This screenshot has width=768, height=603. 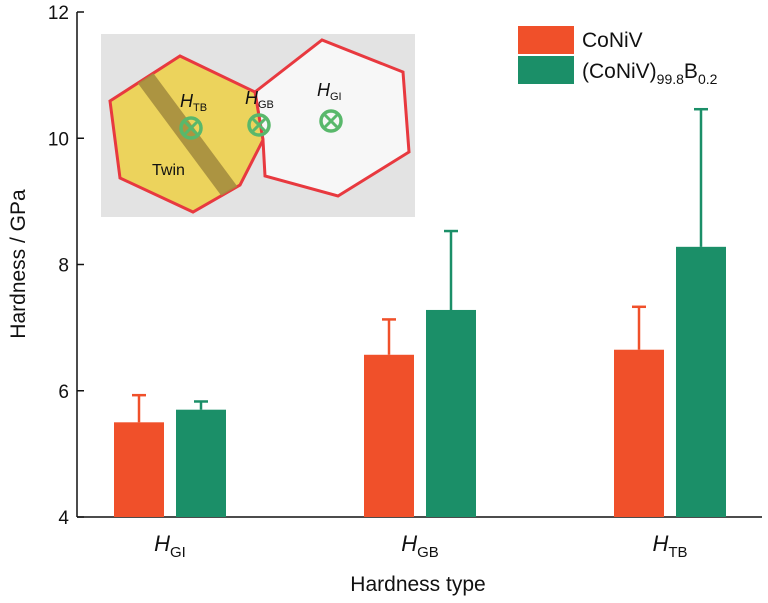 What do you see at coordinates (389, 435) in the screenshot?
I see `bar-s0-c1` at bounding box center [389, 435].